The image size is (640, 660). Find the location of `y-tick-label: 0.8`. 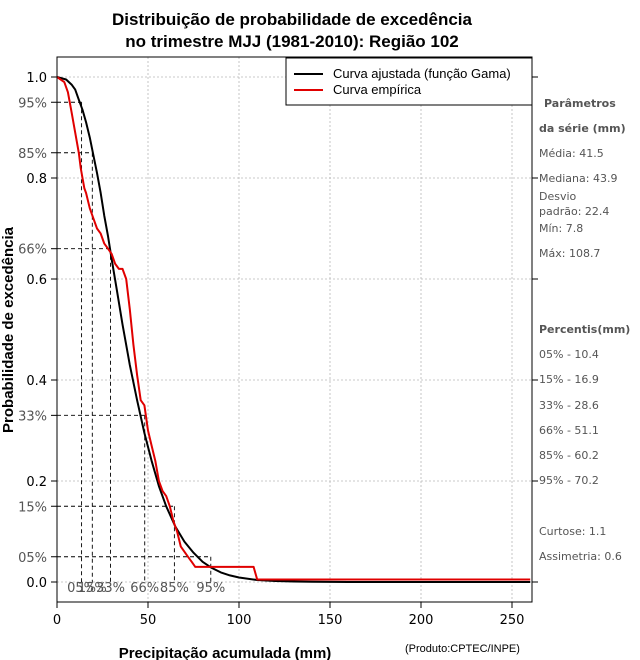

y-tick-label: 0.8 is located at coordinates (36, 179).